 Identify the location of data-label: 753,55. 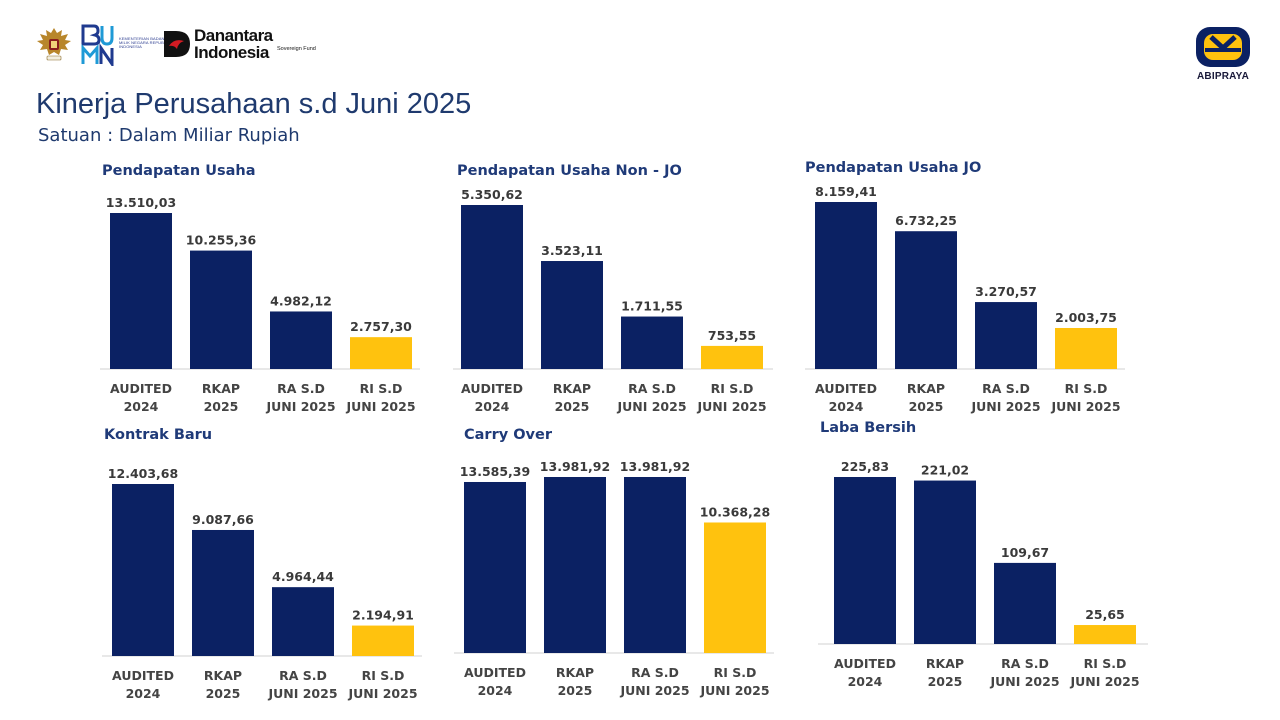
(732, 335).